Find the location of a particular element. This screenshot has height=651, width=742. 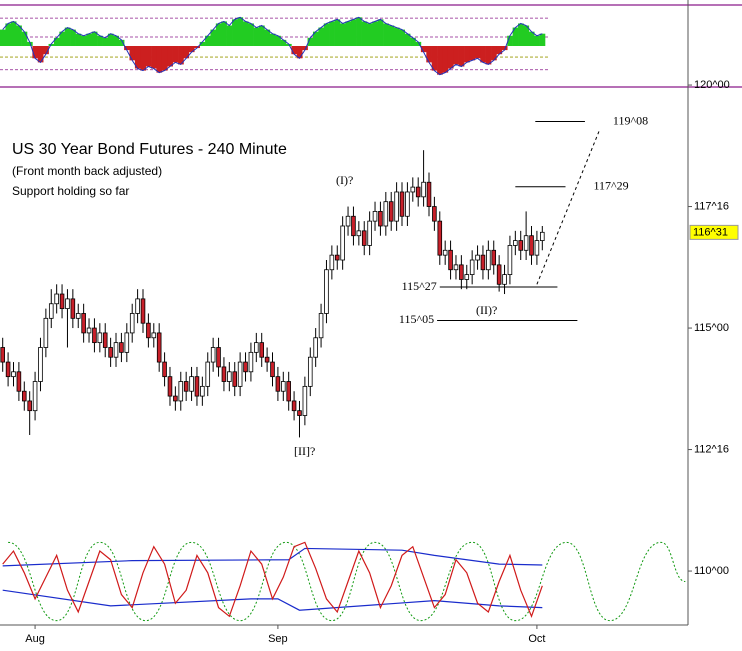

level-label: 117^29 is located at coordinates (611, 186).